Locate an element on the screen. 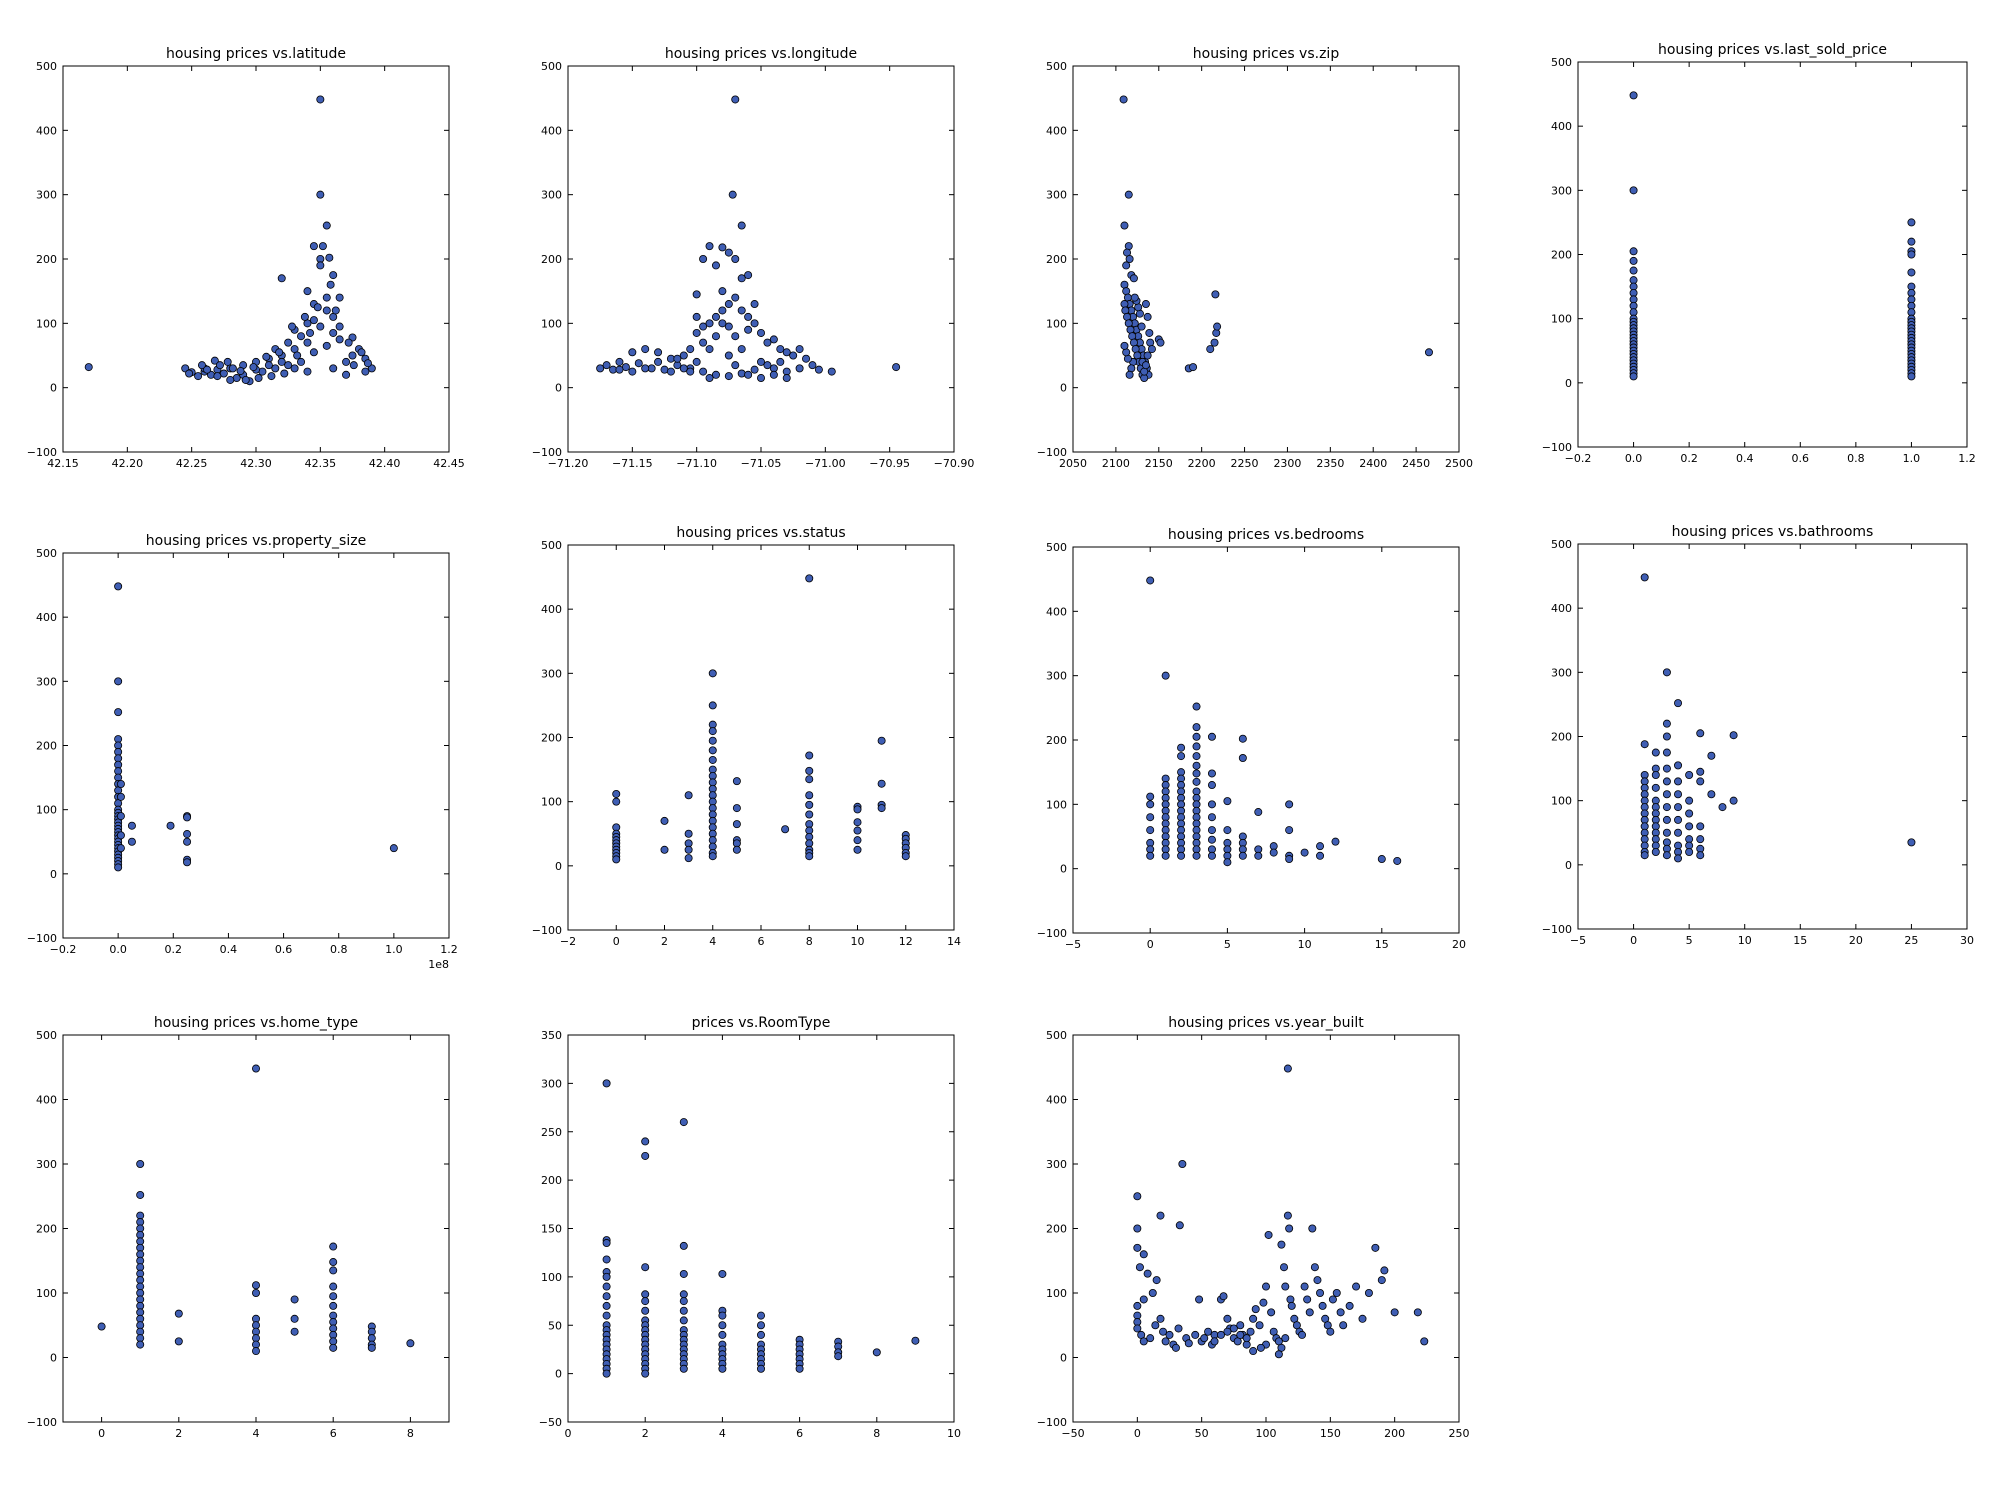 The width and height of the screenshot is (2001, 1507). x-tick-label: −0.2 is located at coordinates (63, 949).